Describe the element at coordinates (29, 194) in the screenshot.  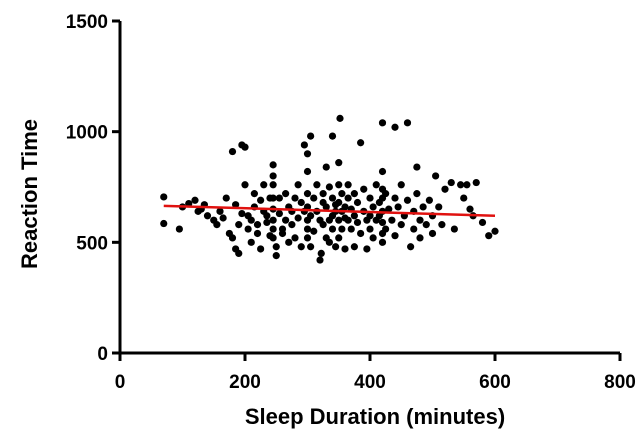
I see `y-axis-title: Reaction Time` at that location.